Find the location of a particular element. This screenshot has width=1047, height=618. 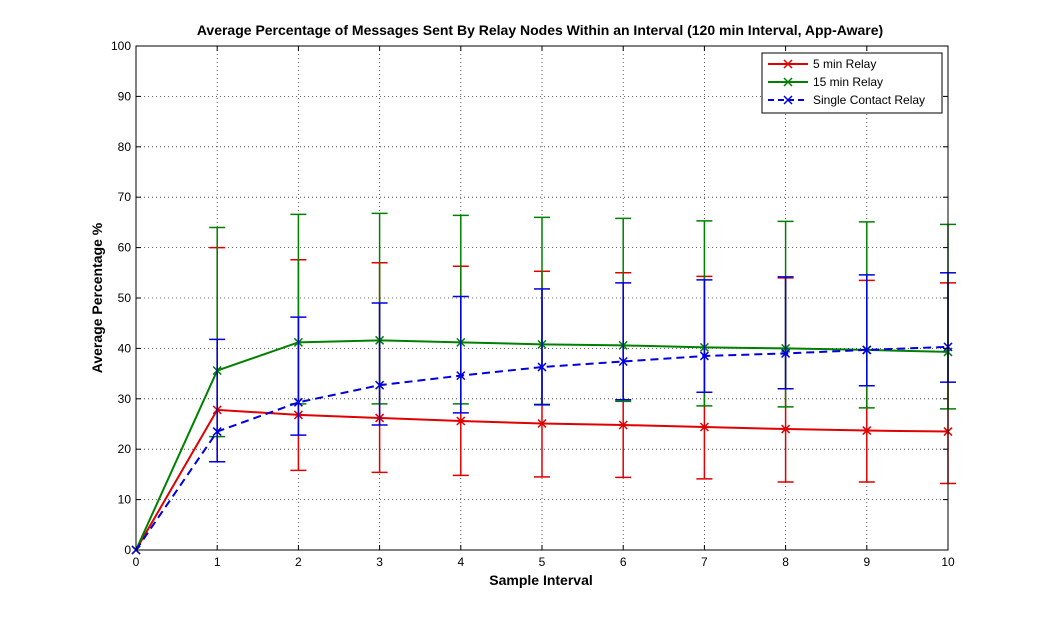

legend-label: Single Contact Relay is located at coordinates (869, 100).